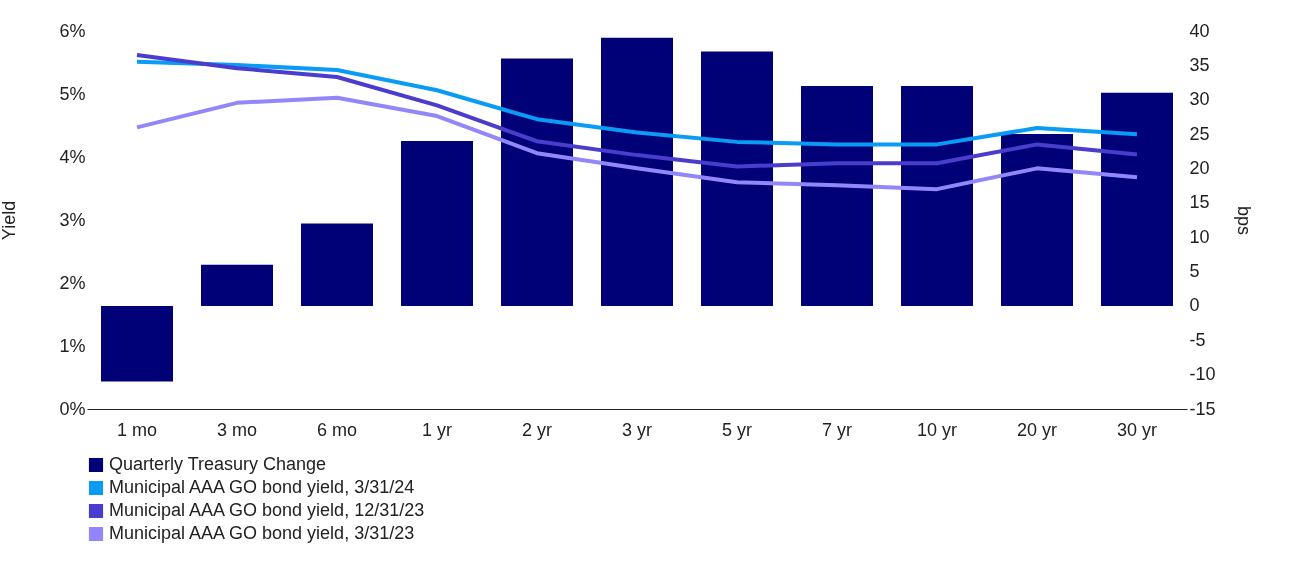 This screenshot has width=1311, height=567. Describe the element at coordinates (267, 510) in the screenshot. I see `legend-label: Municipal AAA GO bond yield, 12/31/23` at that location.